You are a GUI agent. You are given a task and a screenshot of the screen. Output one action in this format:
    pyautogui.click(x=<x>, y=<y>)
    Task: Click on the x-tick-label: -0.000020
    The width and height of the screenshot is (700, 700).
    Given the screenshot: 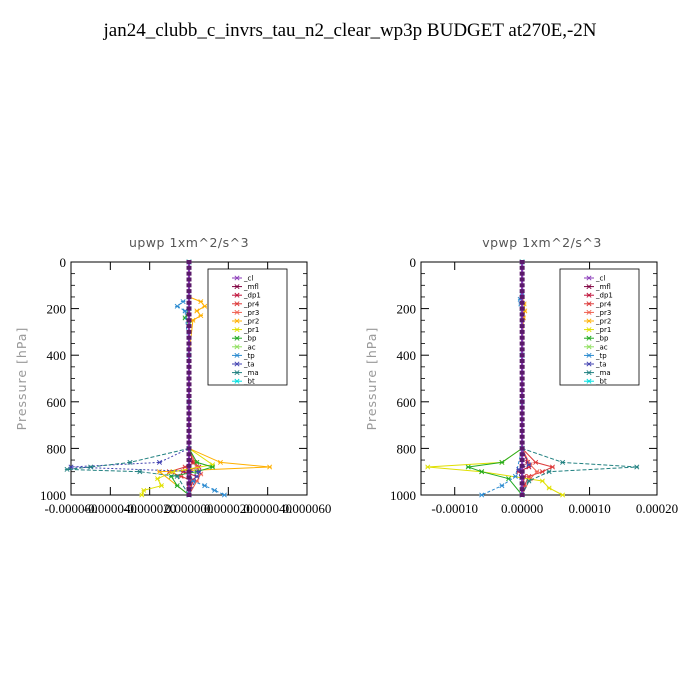 What is the action you would take?
    pyautogui.click(x=149, y=508)
    